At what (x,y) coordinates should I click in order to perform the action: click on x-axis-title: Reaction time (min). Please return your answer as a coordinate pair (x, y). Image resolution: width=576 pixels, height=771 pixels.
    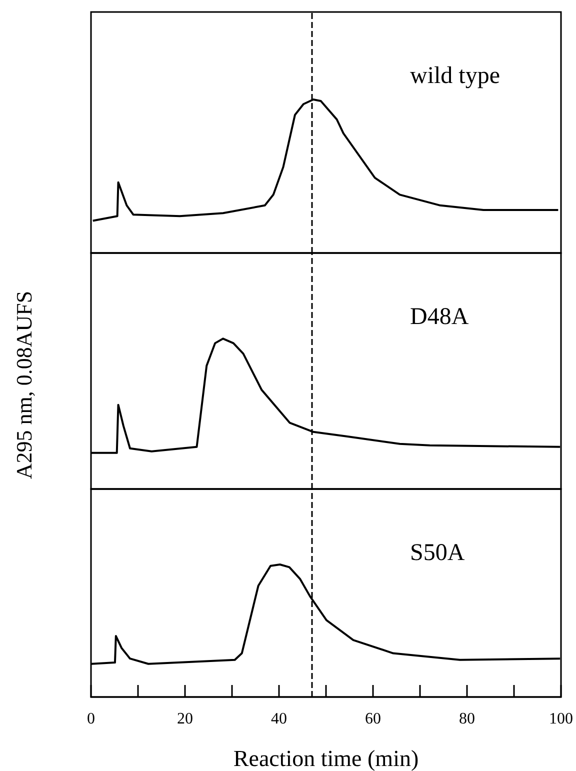
    Looking at the image, I should click on (326, 758).